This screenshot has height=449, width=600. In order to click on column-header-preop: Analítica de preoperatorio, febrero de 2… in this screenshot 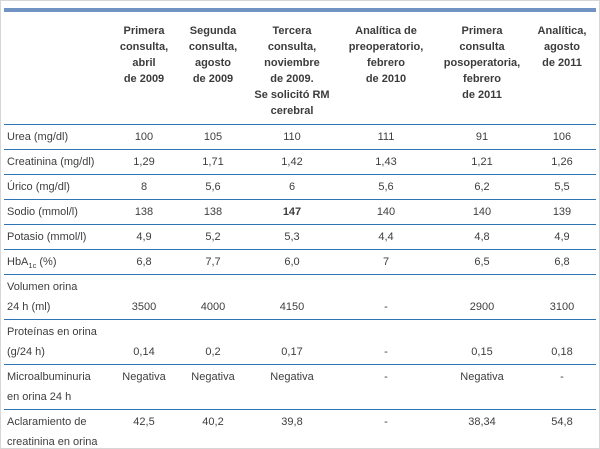, I will do `click(386, 55)`.